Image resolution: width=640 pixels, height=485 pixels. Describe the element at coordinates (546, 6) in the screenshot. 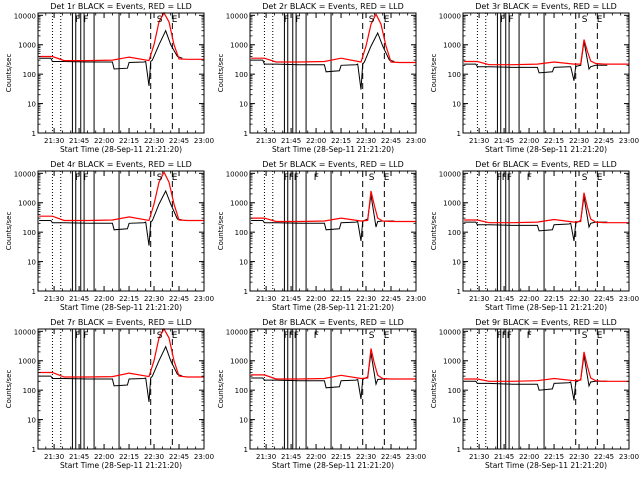

I see `panel-title: Det 3r BLACK = Events, RED = LLD` at that location.